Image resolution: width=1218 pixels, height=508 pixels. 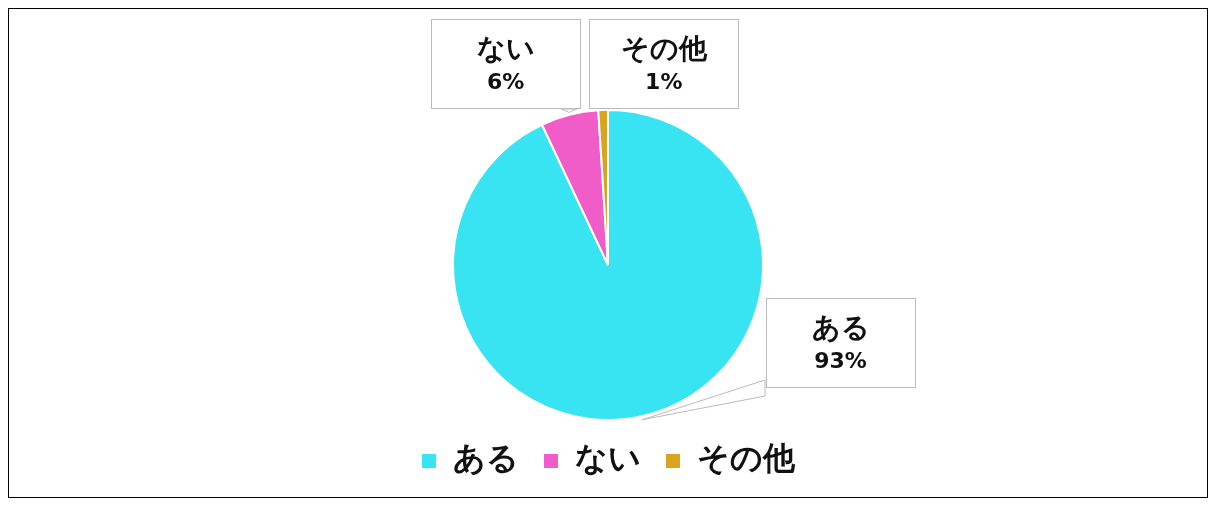 What do you see at coordinates (664, 81) in the screenshot?
I see `data-label: 1%` at bounding box center [664, 81].